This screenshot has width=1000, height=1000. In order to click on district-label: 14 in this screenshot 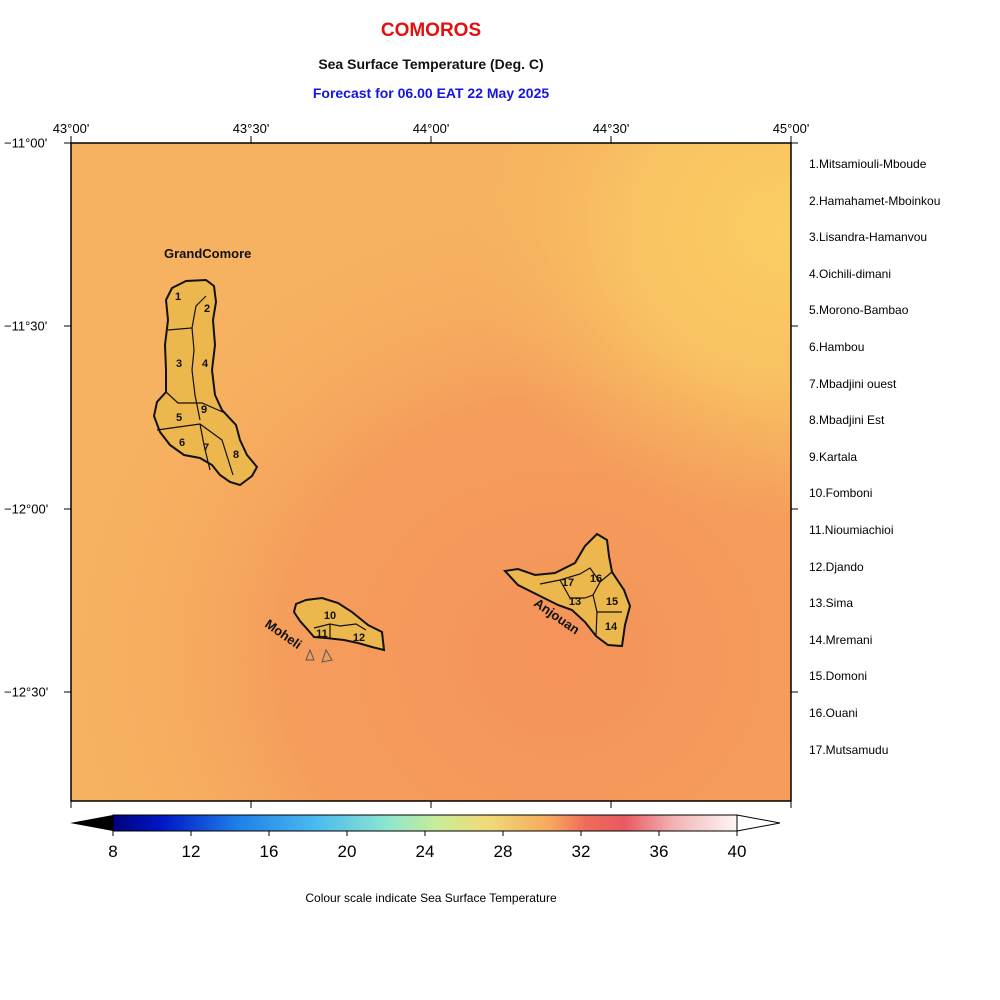, I will do `click(611, 627)`.